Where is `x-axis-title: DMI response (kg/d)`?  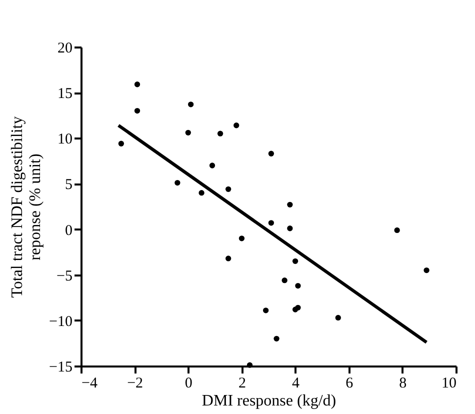 x-axis-title: DMI response (kg/d) is located at coordinates (269, 401).